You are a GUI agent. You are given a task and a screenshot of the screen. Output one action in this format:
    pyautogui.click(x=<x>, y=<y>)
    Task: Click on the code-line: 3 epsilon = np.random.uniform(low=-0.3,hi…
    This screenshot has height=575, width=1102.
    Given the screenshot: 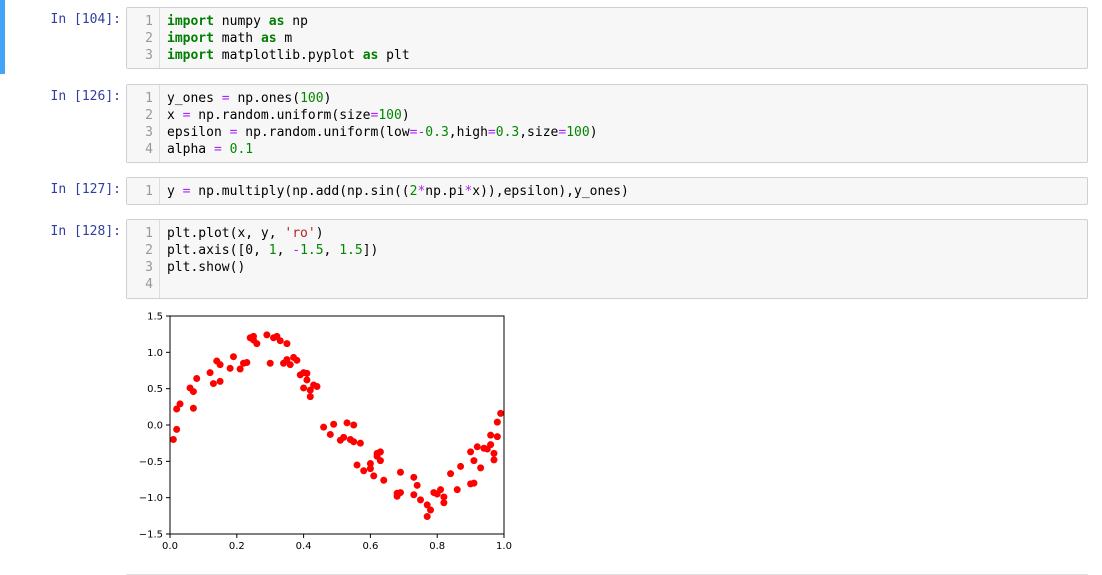 What is the action you would take?
    pyautogui.click(x=607, y=132)
    